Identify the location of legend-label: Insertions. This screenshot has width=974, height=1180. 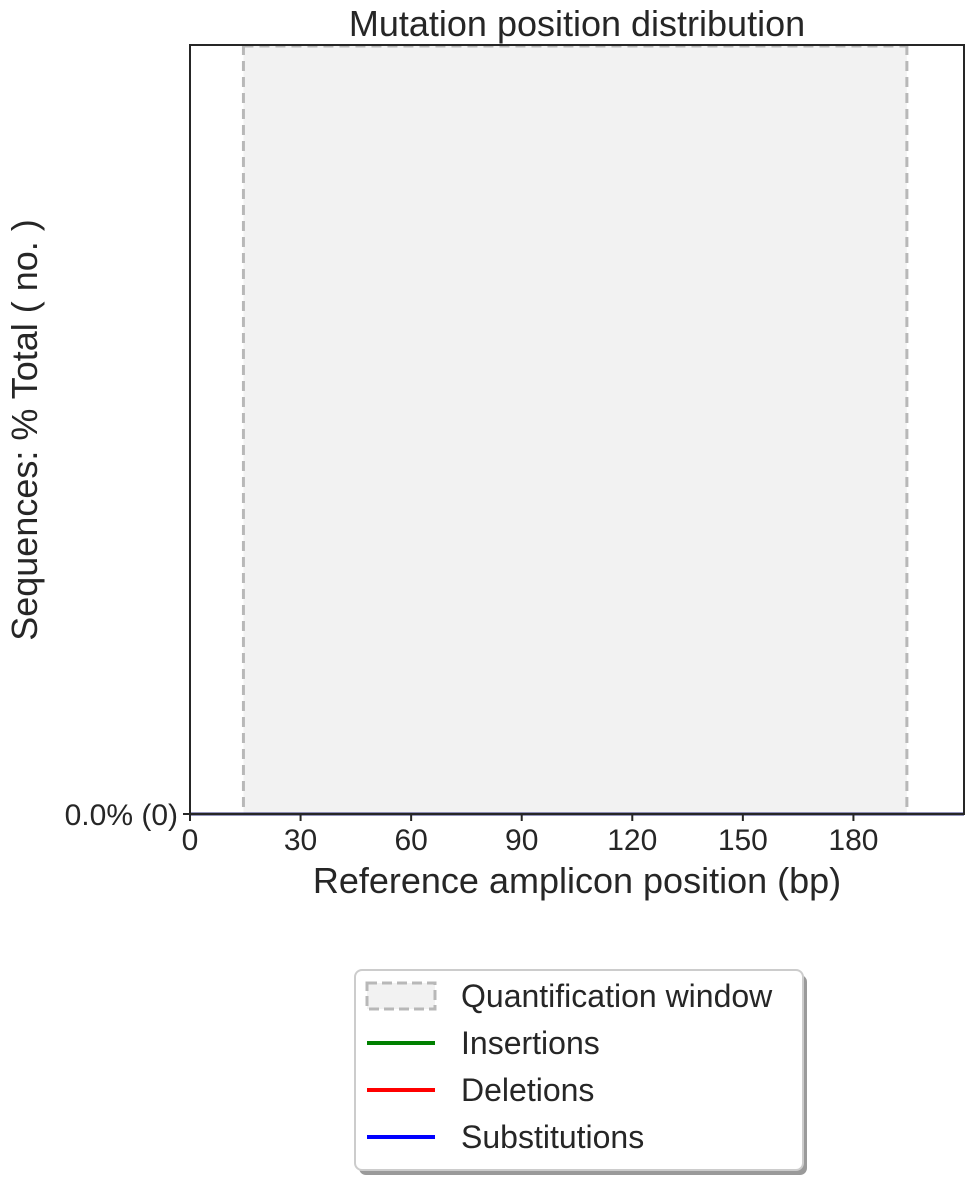
(530, 1043).